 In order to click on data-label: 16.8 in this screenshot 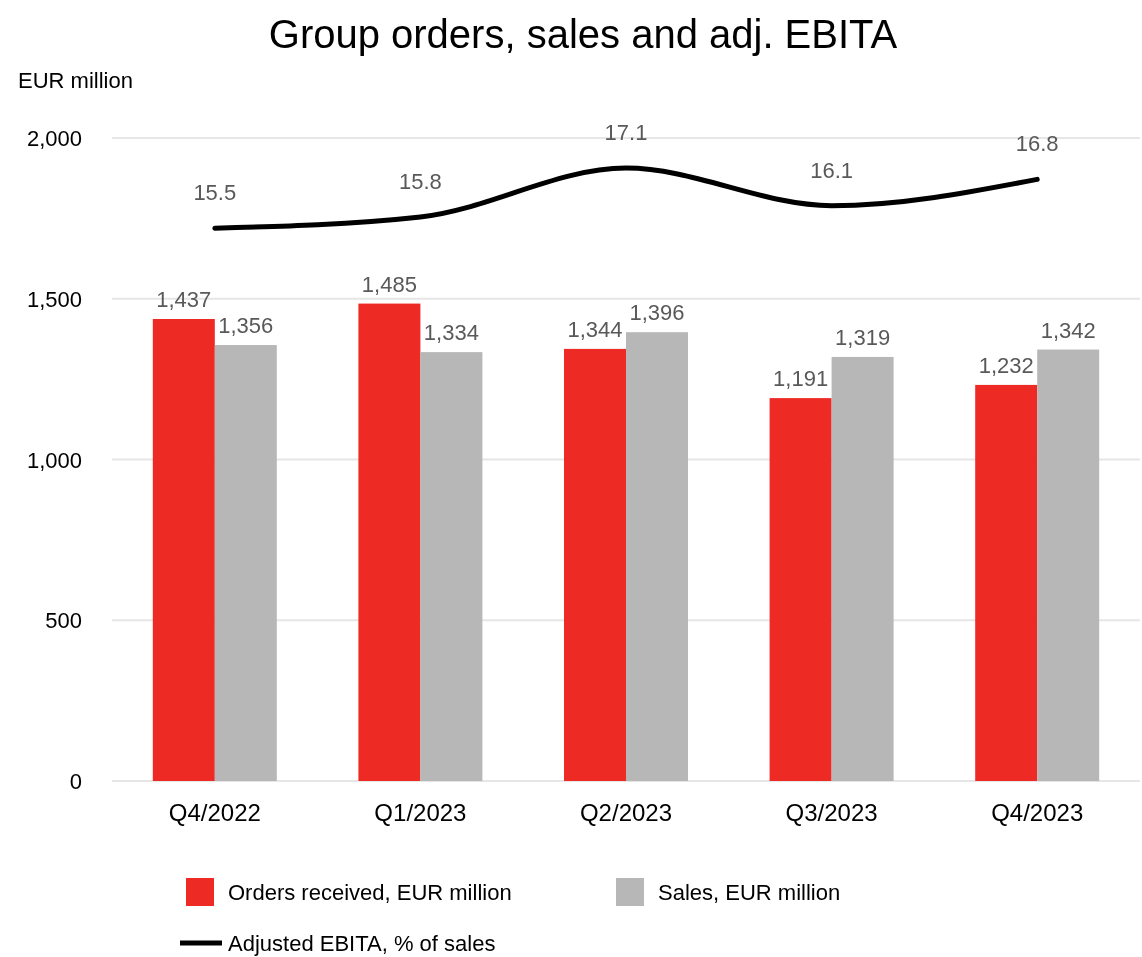, I will do `click(1037, 144)`.